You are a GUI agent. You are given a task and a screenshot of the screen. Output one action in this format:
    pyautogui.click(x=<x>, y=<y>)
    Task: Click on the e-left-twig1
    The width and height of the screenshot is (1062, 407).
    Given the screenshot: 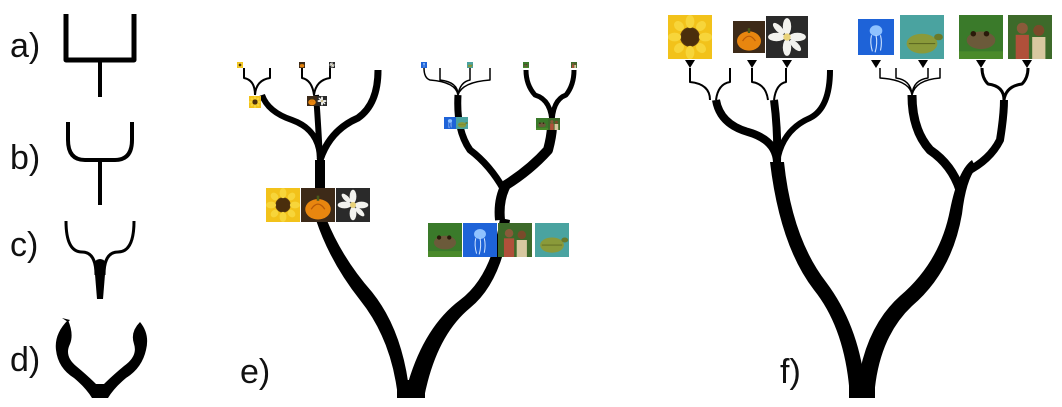 What is the action you would take?
    pyautogui.click(x=257, y=82)
    